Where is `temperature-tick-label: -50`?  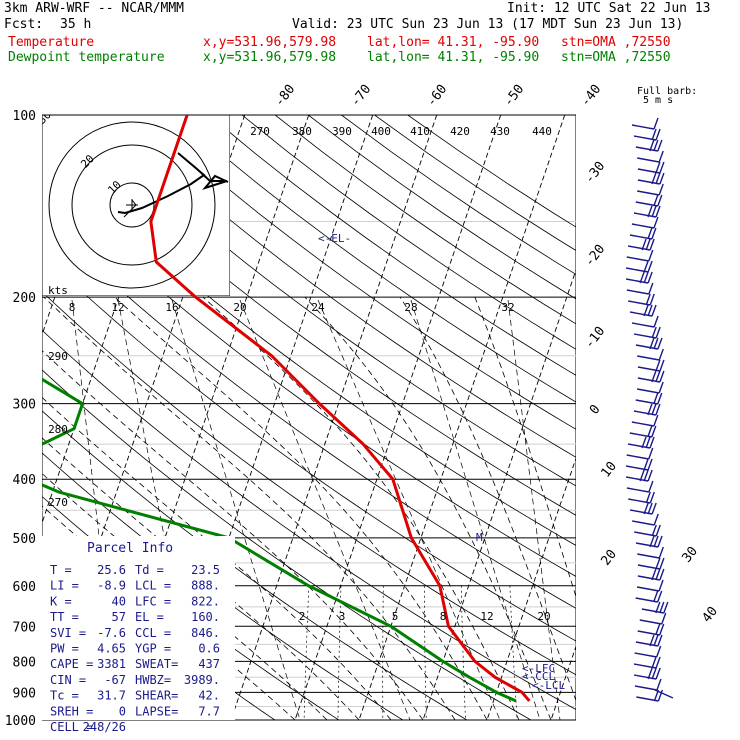
temperature-tick-label: -50 is located at coordinates (514, 96).